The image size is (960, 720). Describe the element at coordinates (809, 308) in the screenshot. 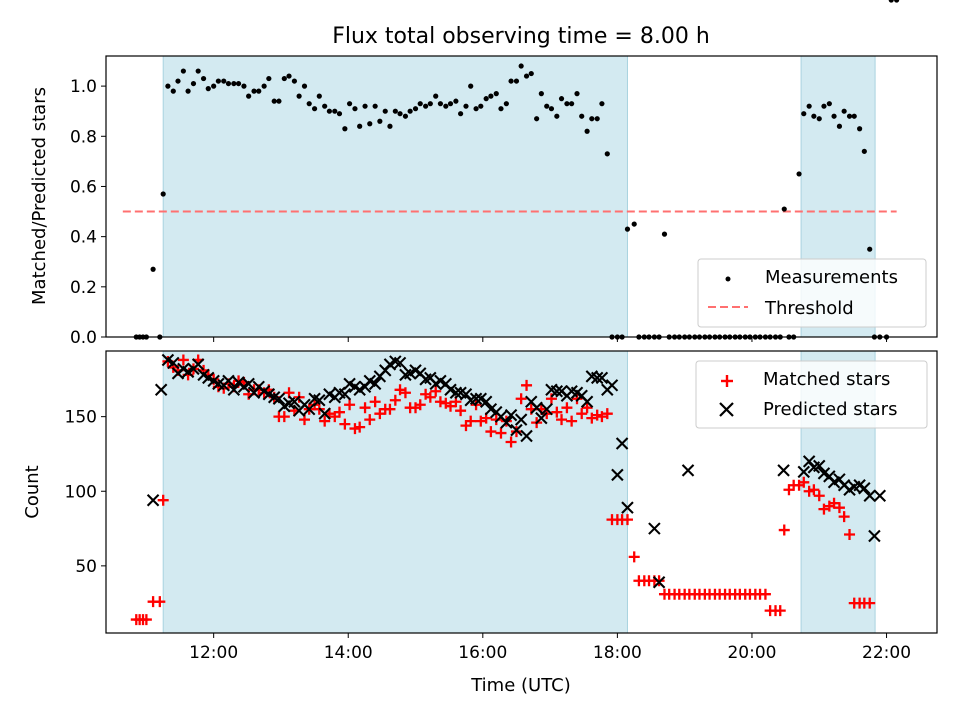

I see `legend-threshold-label: Threshold` at that location.